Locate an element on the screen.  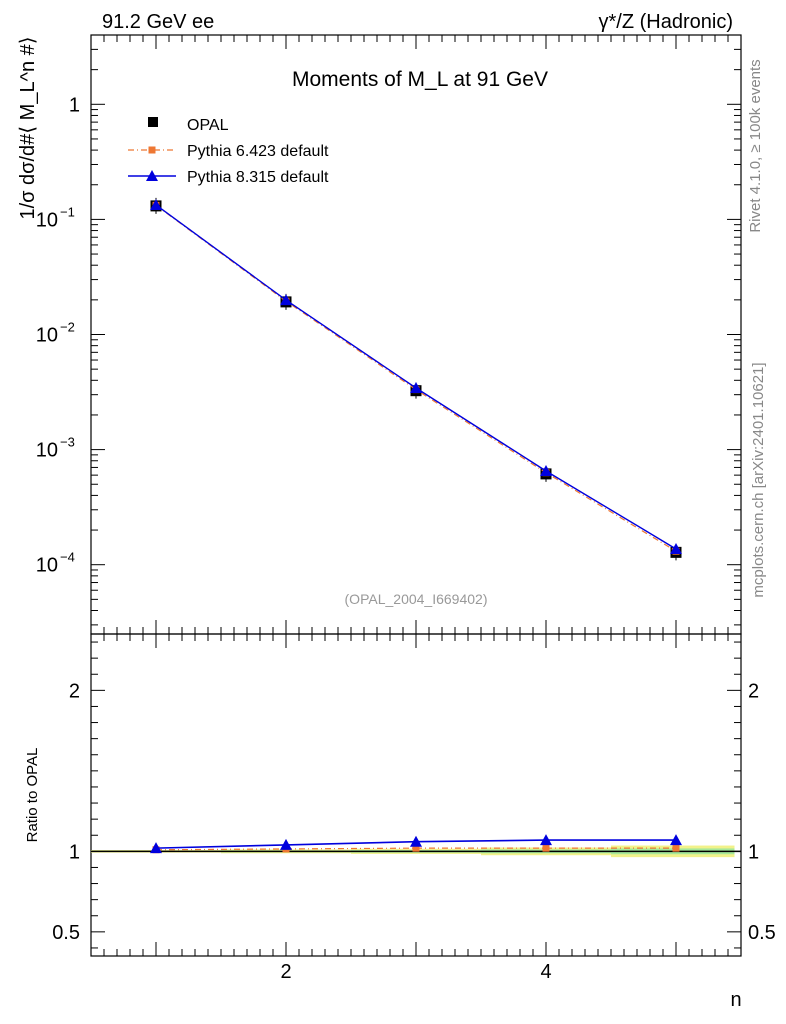
analysis-tag: (OPAL_2004_I669402) is located at coordinates (416, 599).